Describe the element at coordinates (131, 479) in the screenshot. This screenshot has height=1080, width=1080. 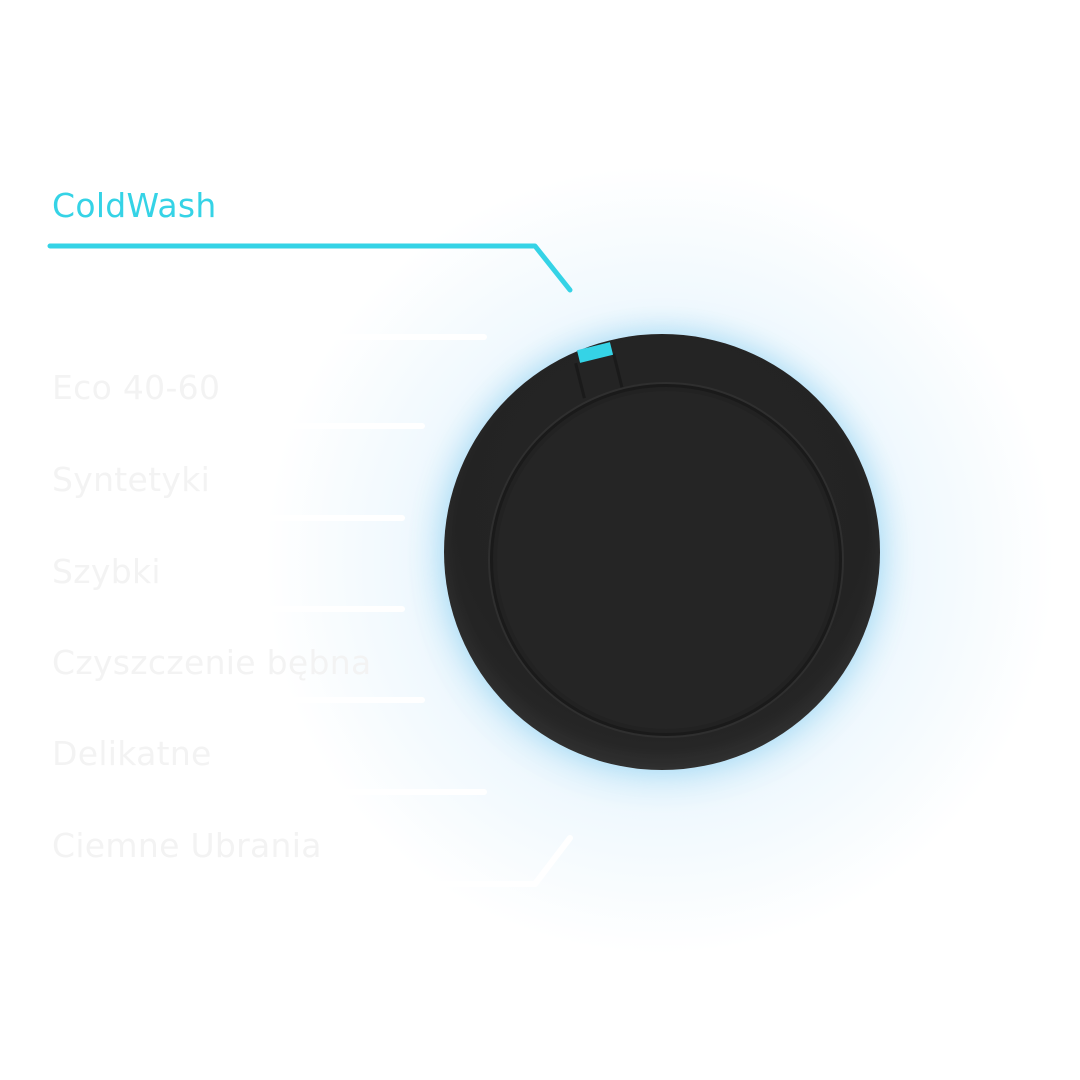
I see `program-option-syntetyki: Syntetyki` at that location.